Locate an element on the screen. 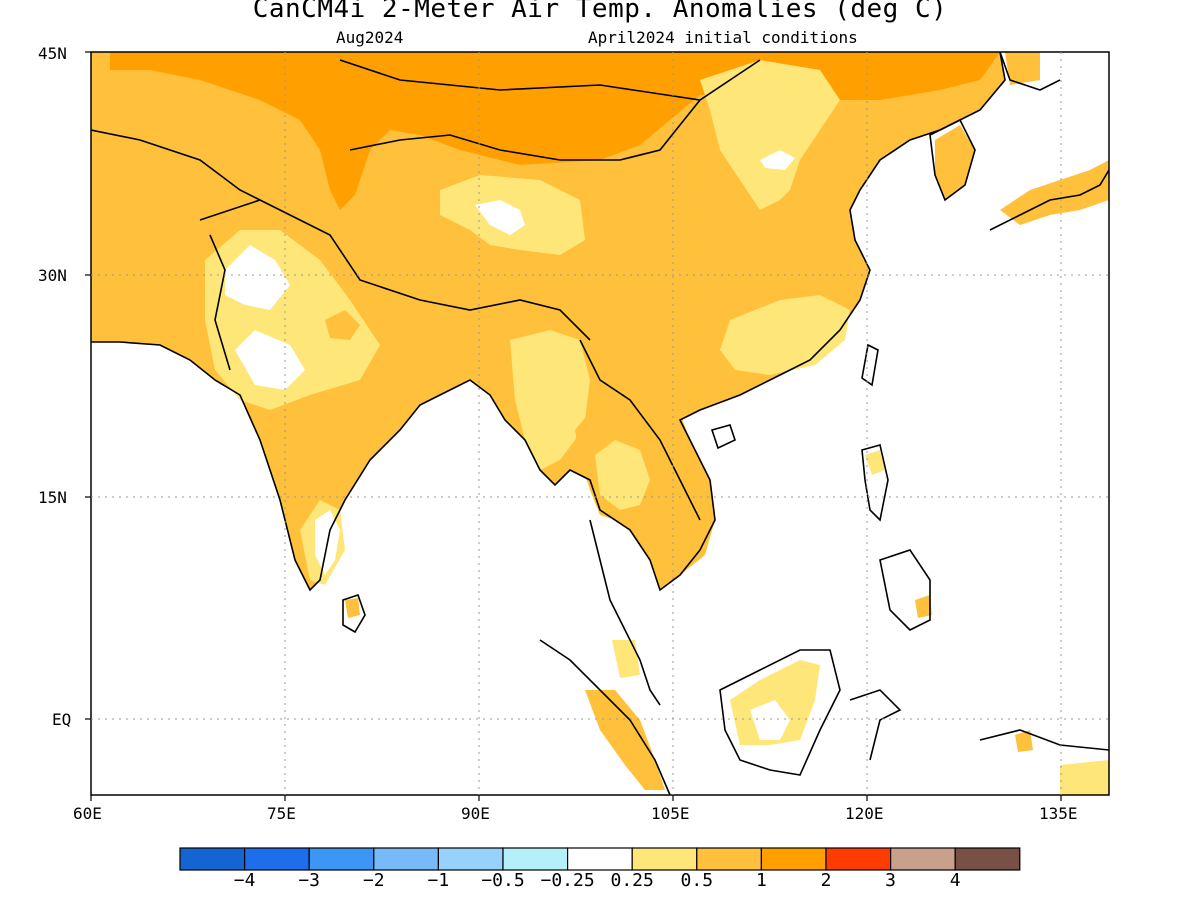 The height and width of the screenshot is (900, 1200). china-east-weak-anomaly is located at coordinates (770, 135).